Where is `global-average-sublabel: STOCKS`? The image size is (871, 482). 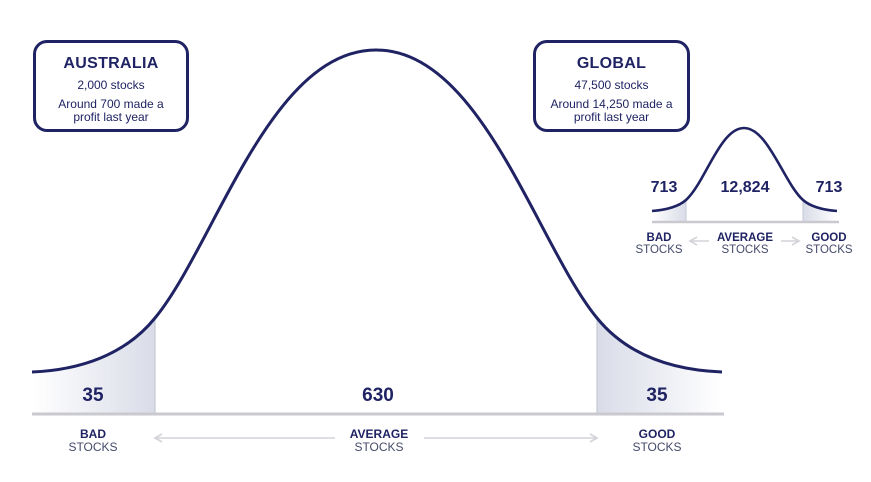 global-average-sublabel: STOCKS is located at coordinates (744, 250).